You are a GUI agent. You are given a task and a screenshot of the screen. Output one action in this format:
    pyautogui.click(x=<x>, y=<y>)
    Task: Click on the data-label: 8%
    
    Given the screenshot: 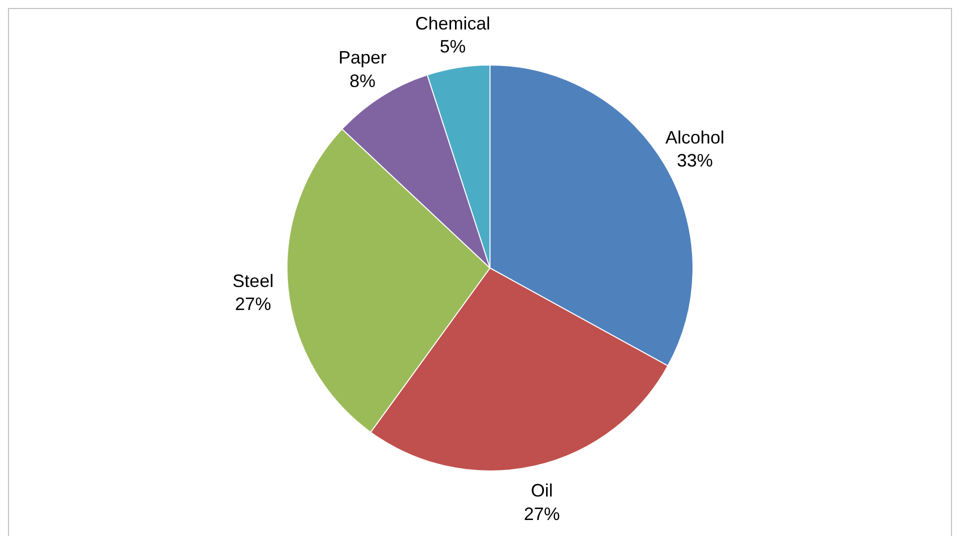 What is the action you would take?
    pyautogui.click(x=362, y=80)
    